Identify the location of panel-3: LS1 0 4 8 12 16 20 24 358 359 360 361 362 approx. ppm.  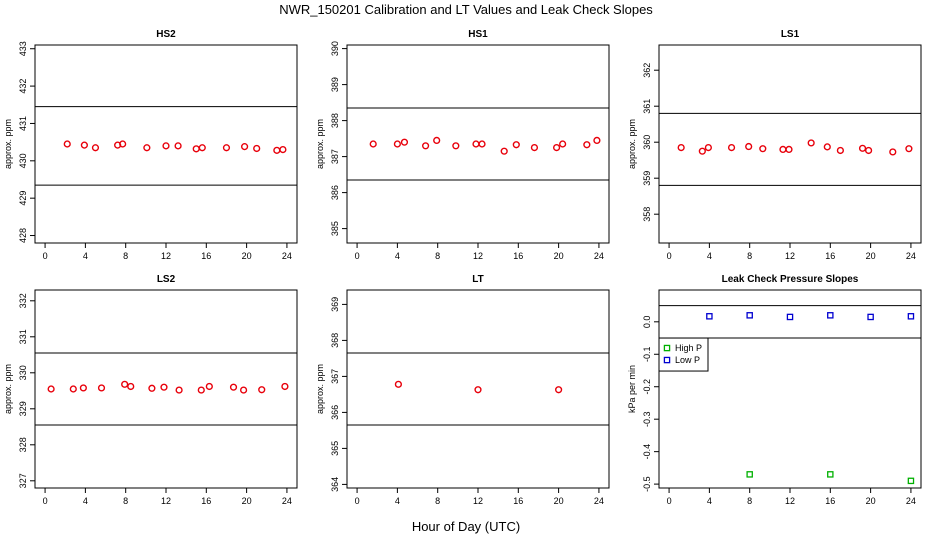
(774, 145).